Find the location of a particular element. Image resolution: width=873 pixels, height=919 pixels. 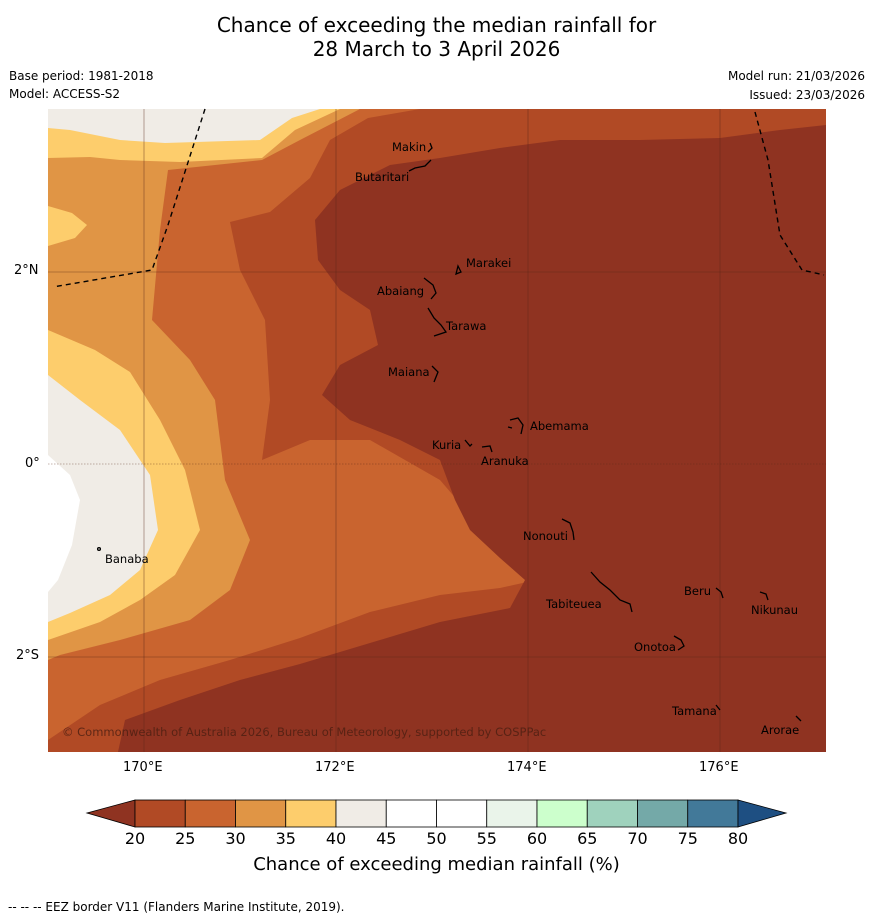

place-label-nikunau: Nikunau is located at coordinates (774, 610).